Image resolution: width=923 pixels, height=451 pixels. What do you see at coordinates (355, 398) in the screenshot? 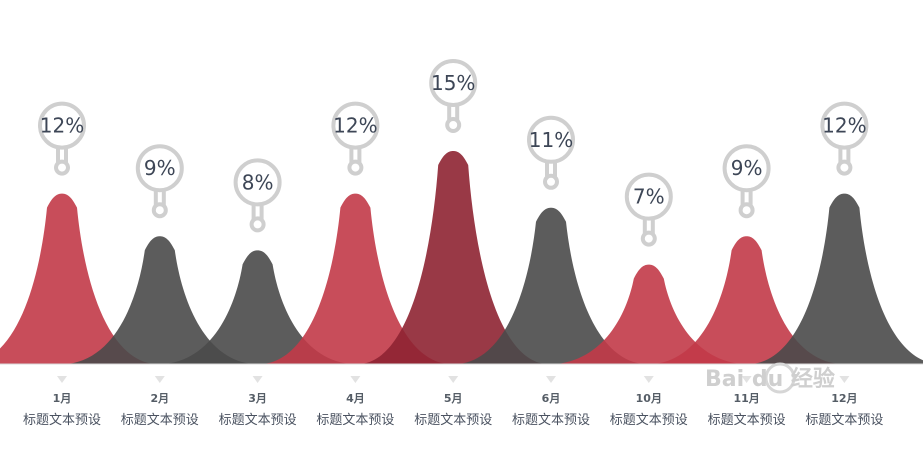
I see `tick-label-4: 4月` at bounding box center [355, 398].